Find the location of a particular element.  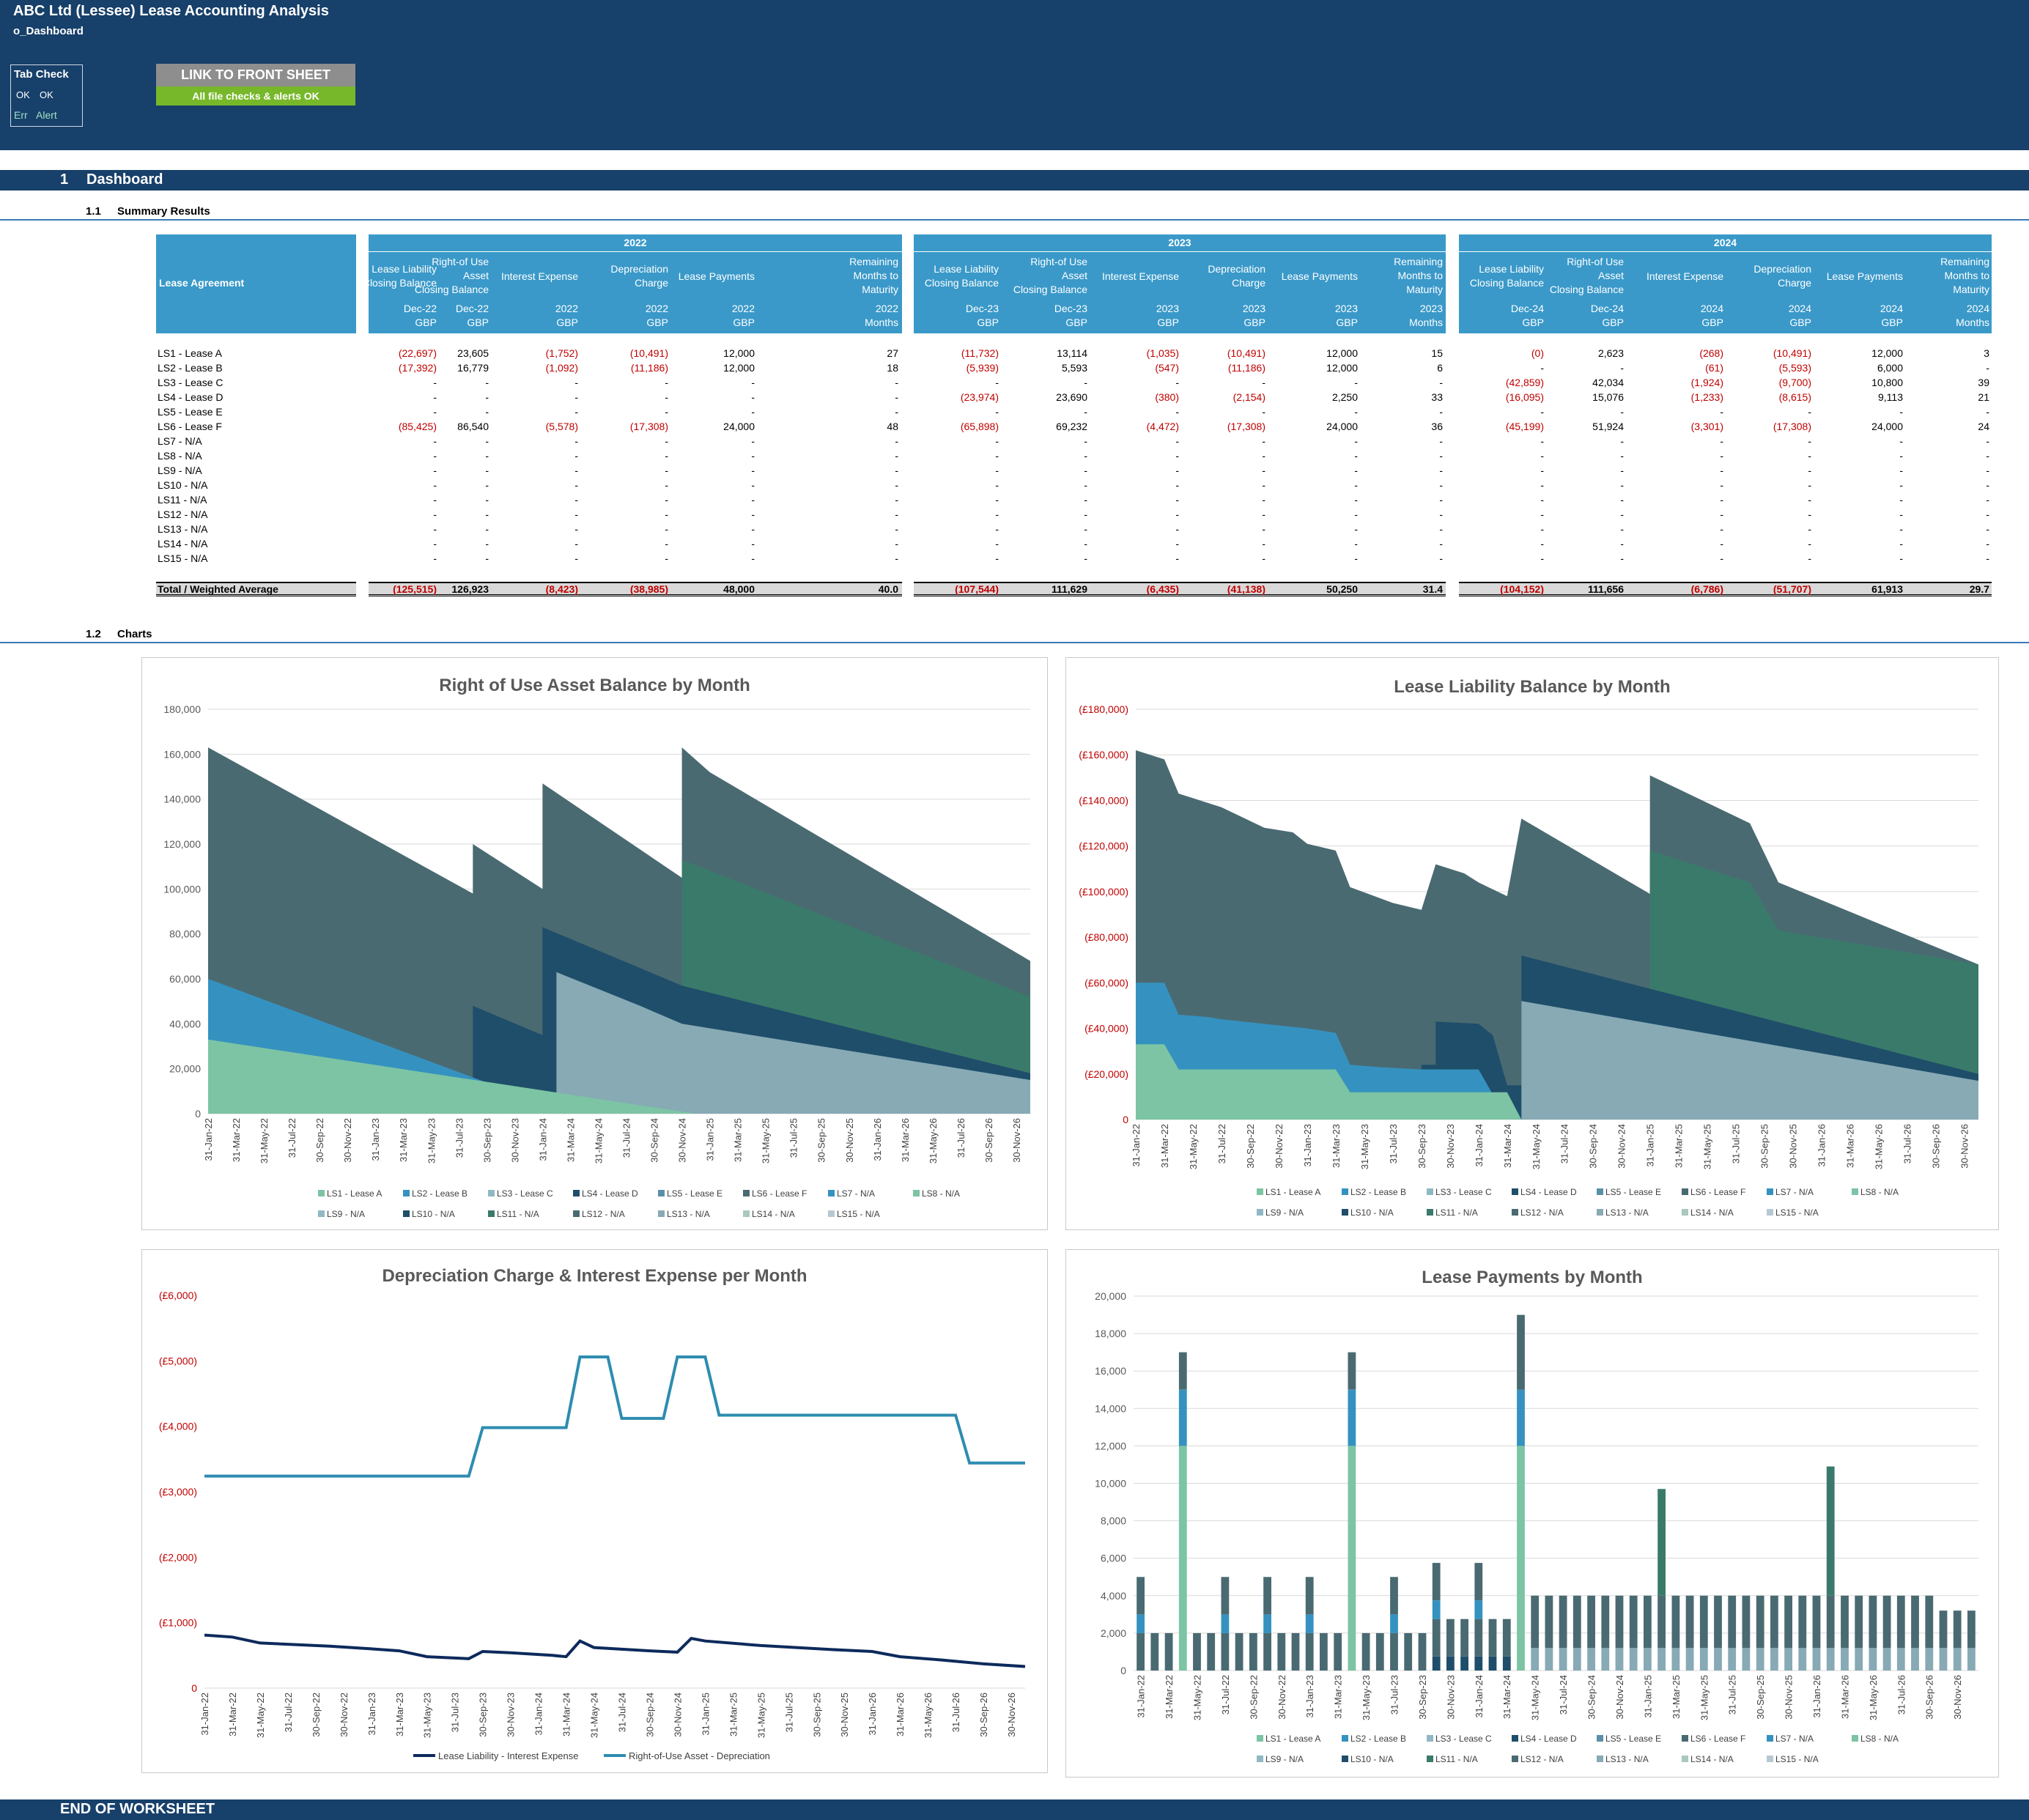

legend-item: Right-of-Use Asset - Depreciation is located at coordinates (699, 1755).